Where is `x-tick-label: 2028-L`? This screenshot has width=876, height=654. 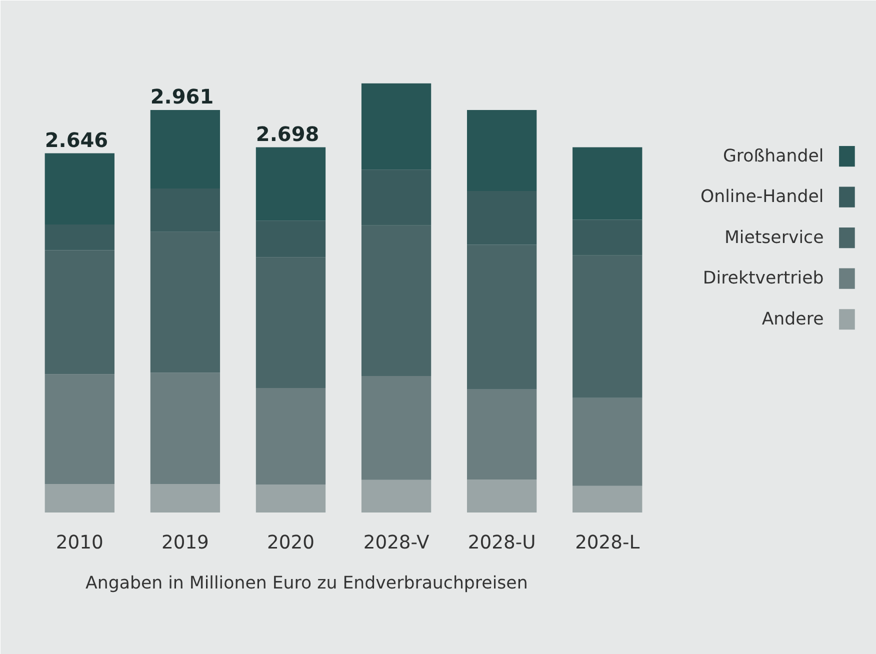 x-tick-label: 2028-L is located at coordinates (607, 543).